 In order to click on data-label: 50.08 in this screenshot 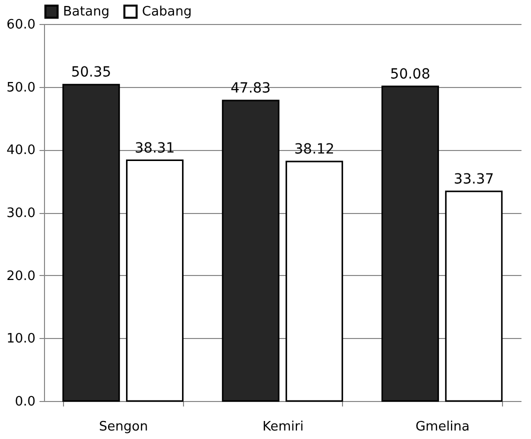, I will do `click(410, 74)`.